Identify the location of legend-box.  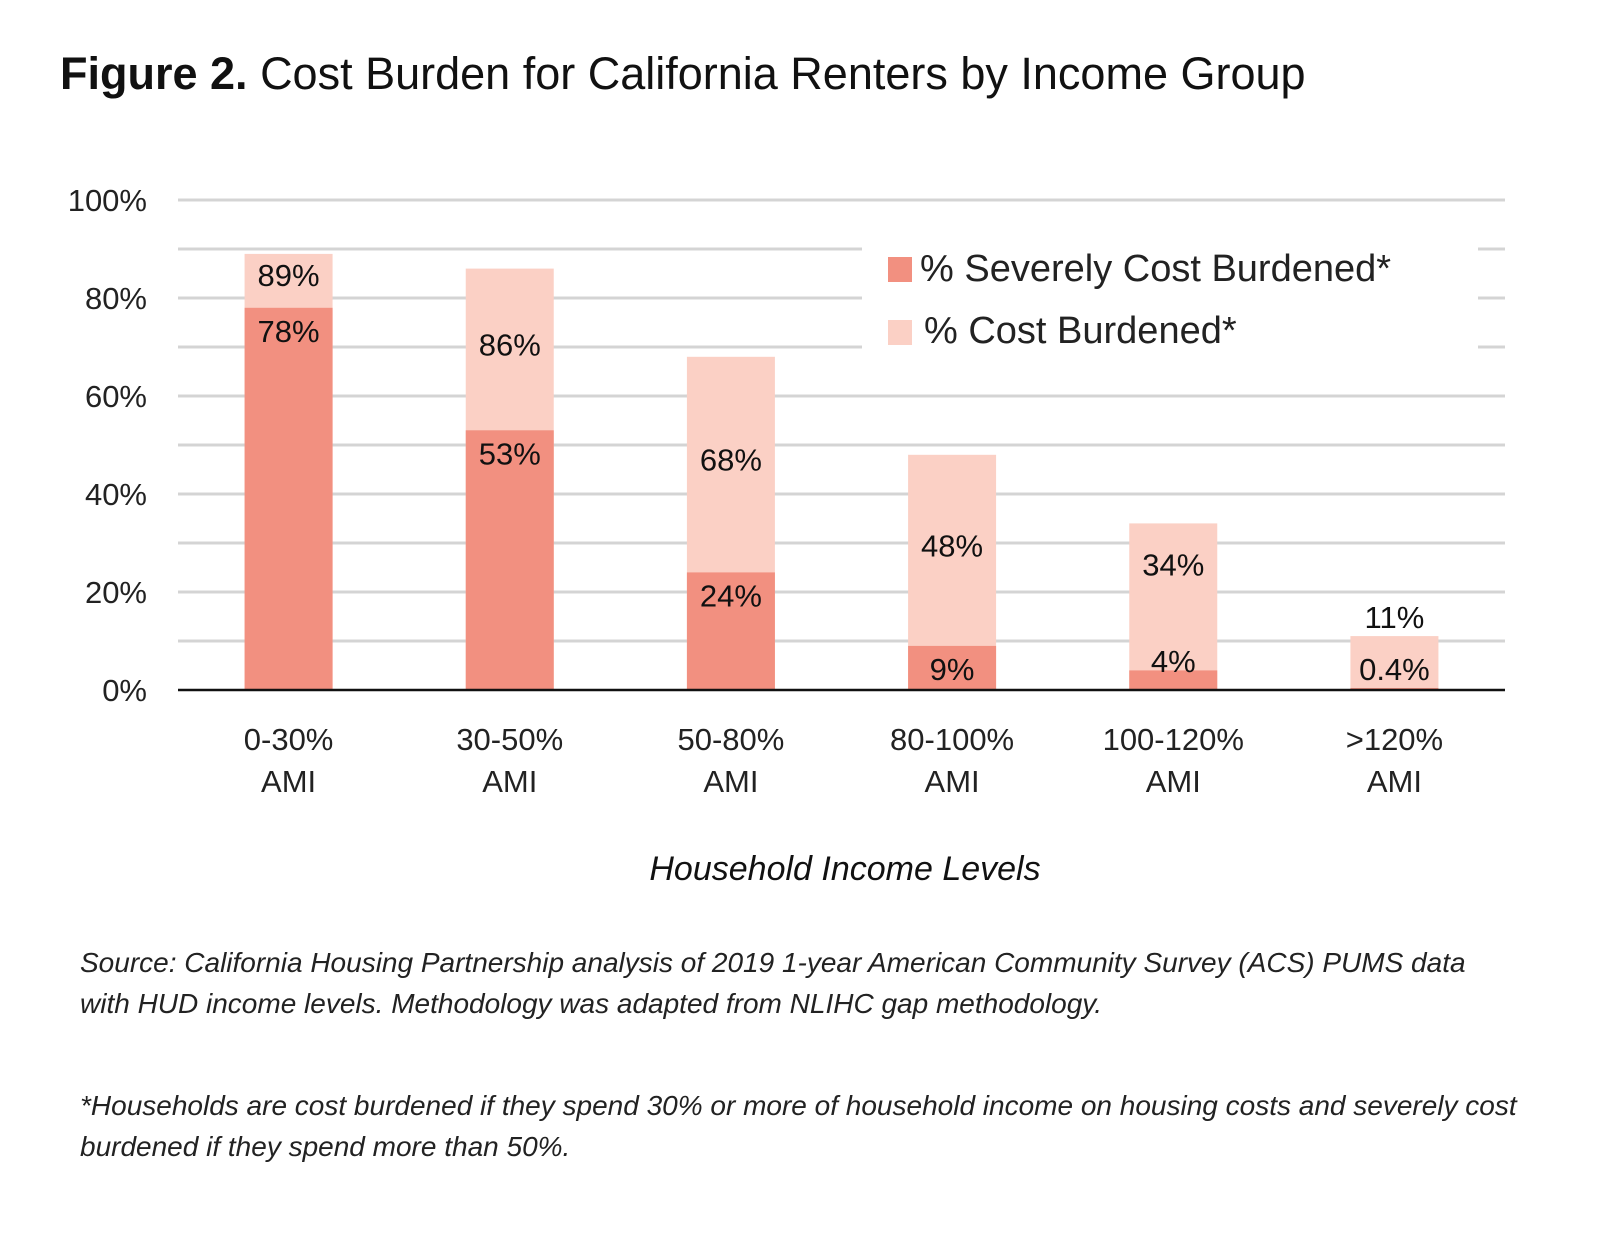
(1170, 292).